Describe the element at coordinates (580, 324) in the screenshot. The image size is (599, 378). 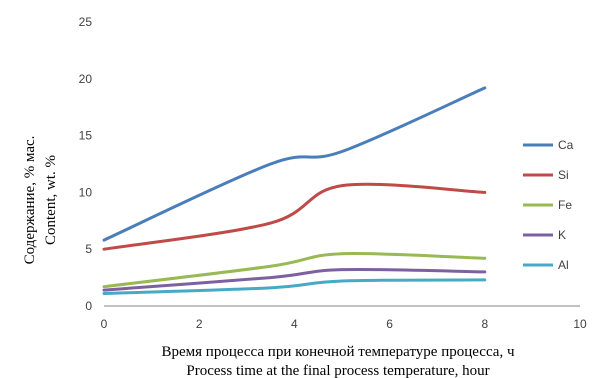
I see `x-tick-label: 10` at that location.